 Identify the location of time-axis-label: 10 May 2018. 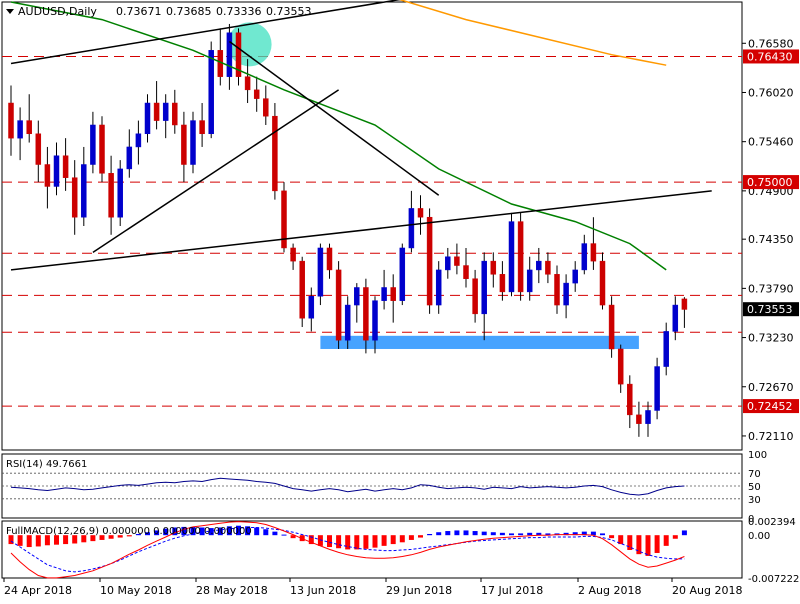
(136, 590).